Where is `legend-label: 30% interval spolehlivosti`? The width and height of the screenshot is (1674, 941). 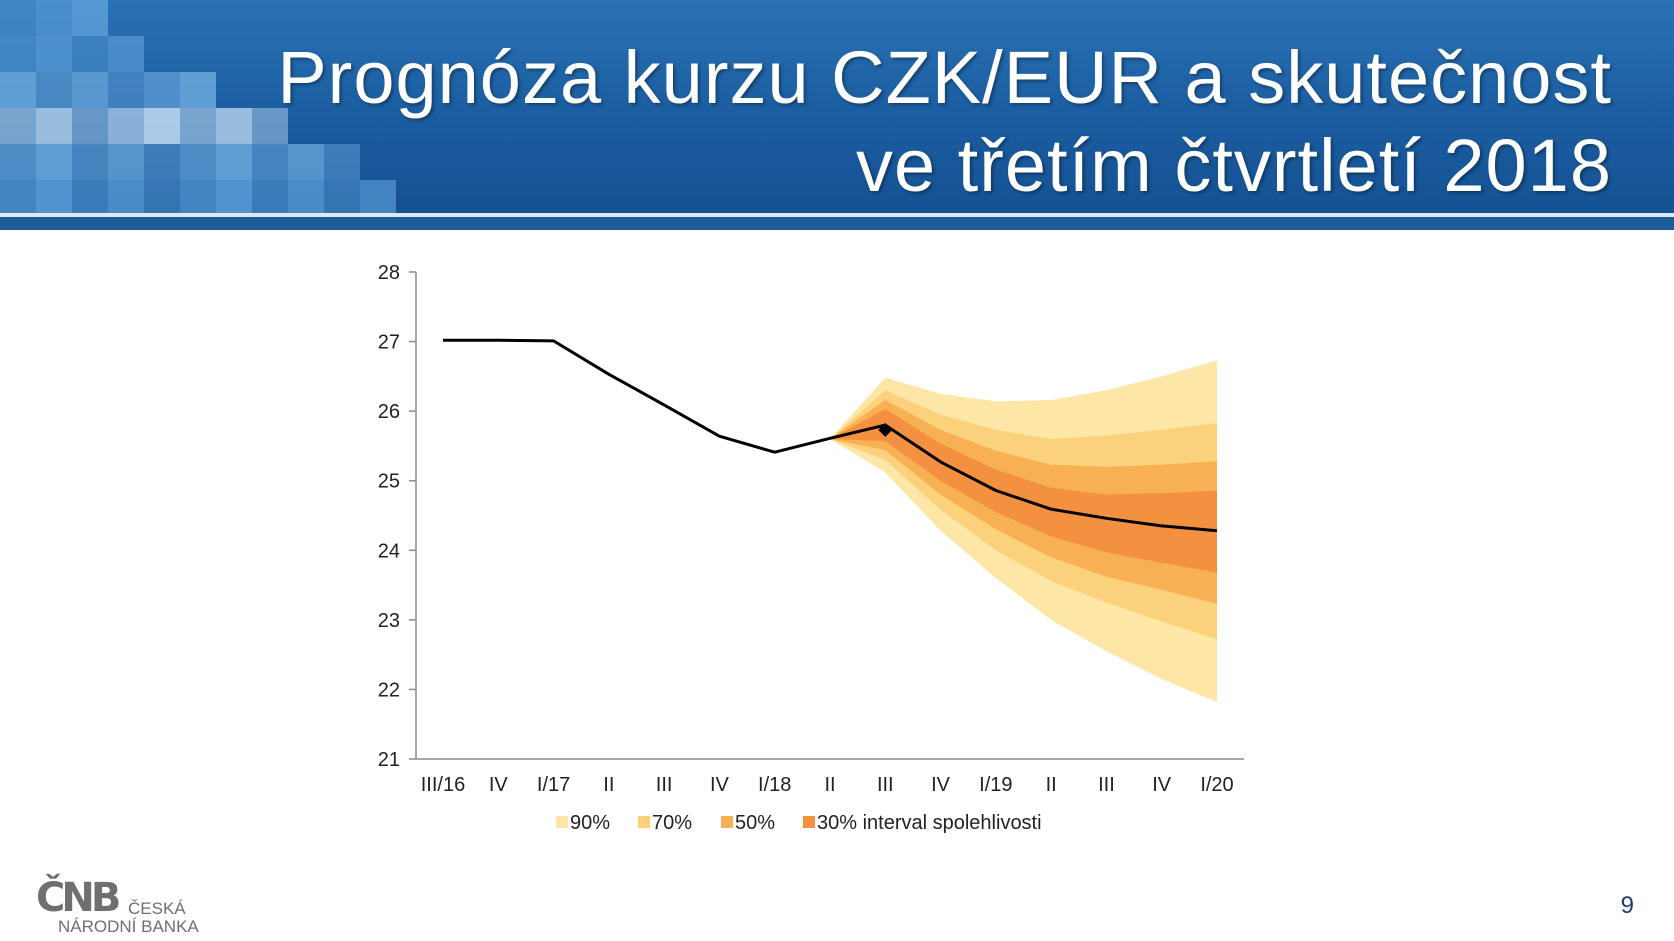
legend-label: 30% interval spolehlivosti is located at coordinates (929, 823).